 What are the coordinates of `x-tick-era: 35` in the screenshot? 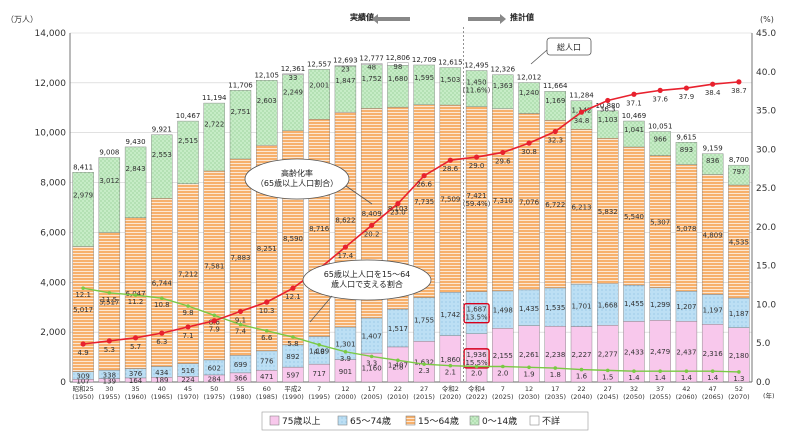 It's located at (135, 389).